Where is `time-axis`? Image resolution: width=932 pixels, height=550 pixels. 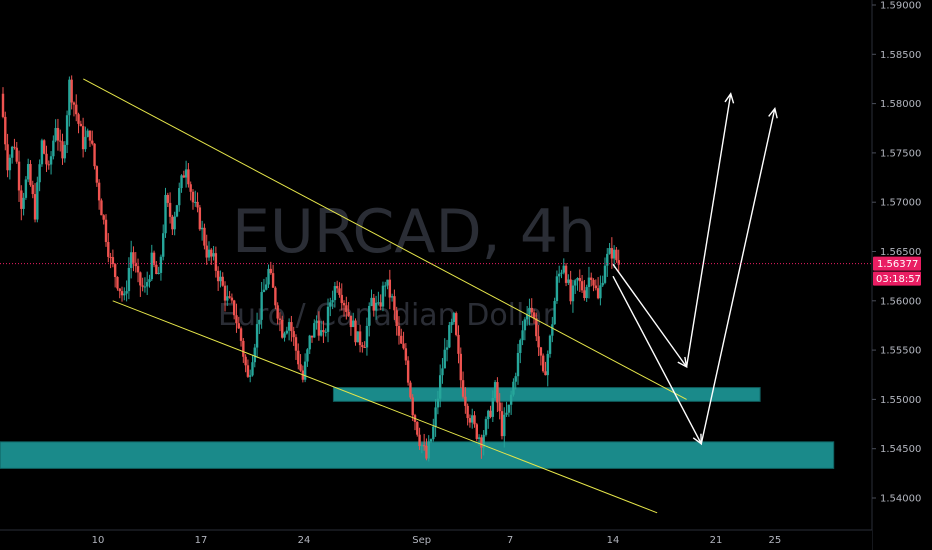 time-axis is located at coordinates (436, 540).